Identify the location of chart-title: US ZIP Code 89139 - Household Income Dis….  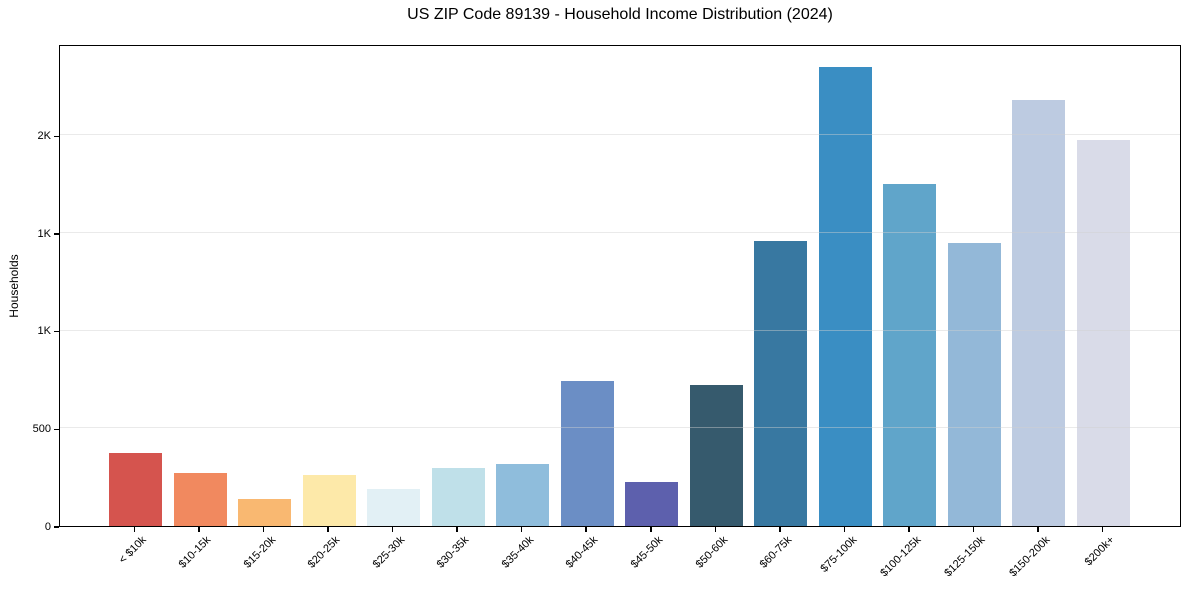
(620, 14).